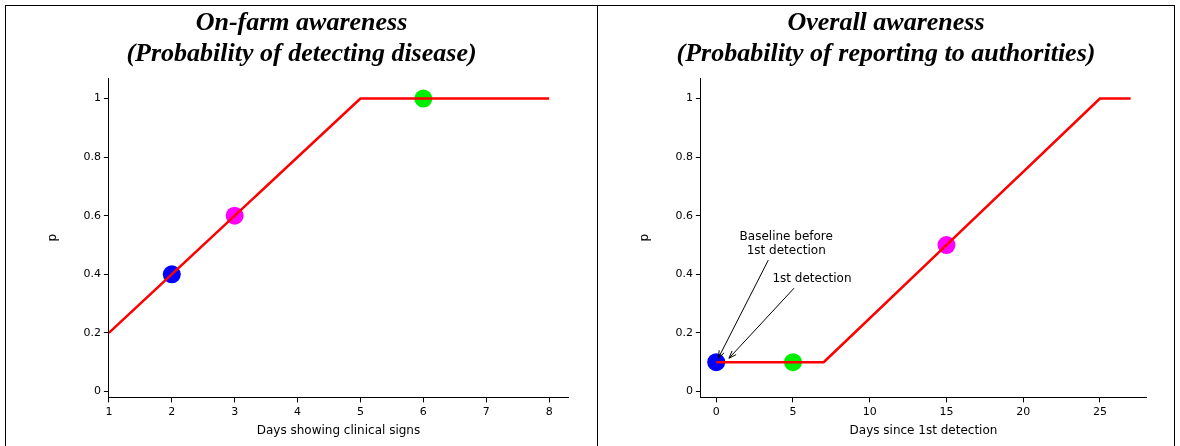  Describe the element at coordinates (812, 278) in the screenshot. I see `annotation: 1st detection` at that location.